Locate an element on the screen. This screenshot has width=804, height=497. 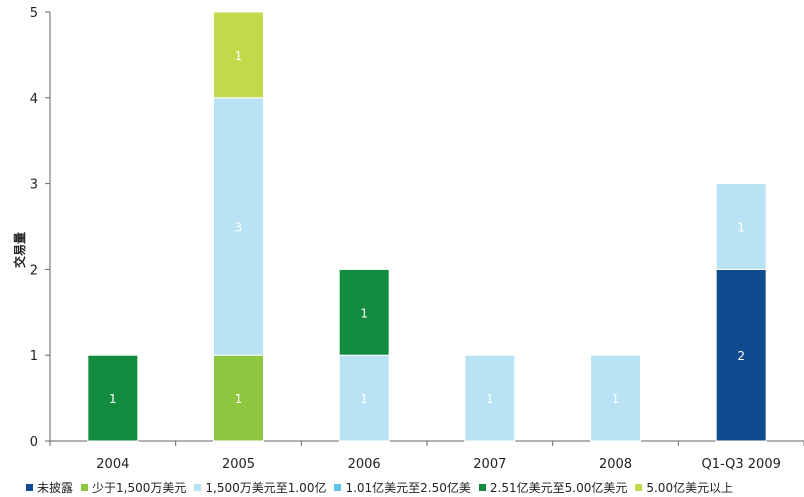
x-tick-label: 2005 is located at coordinates (238, 464).